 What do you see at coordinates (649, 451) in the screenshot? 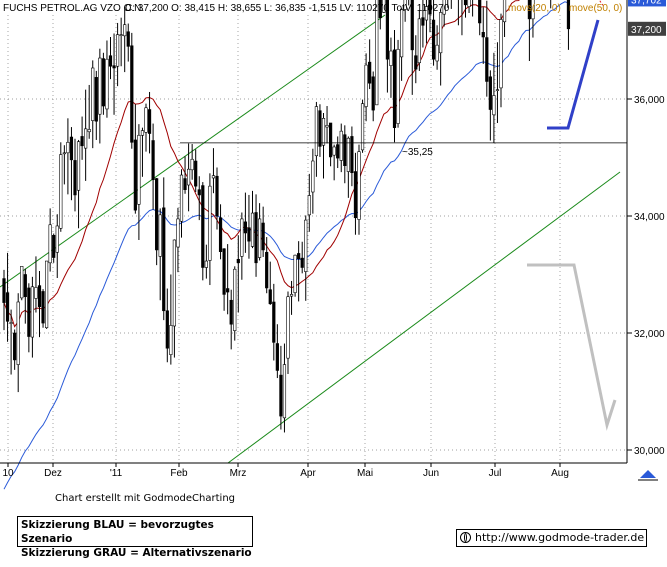
I see `y-tick-label: 30,000` at bounding box center [649, 451].